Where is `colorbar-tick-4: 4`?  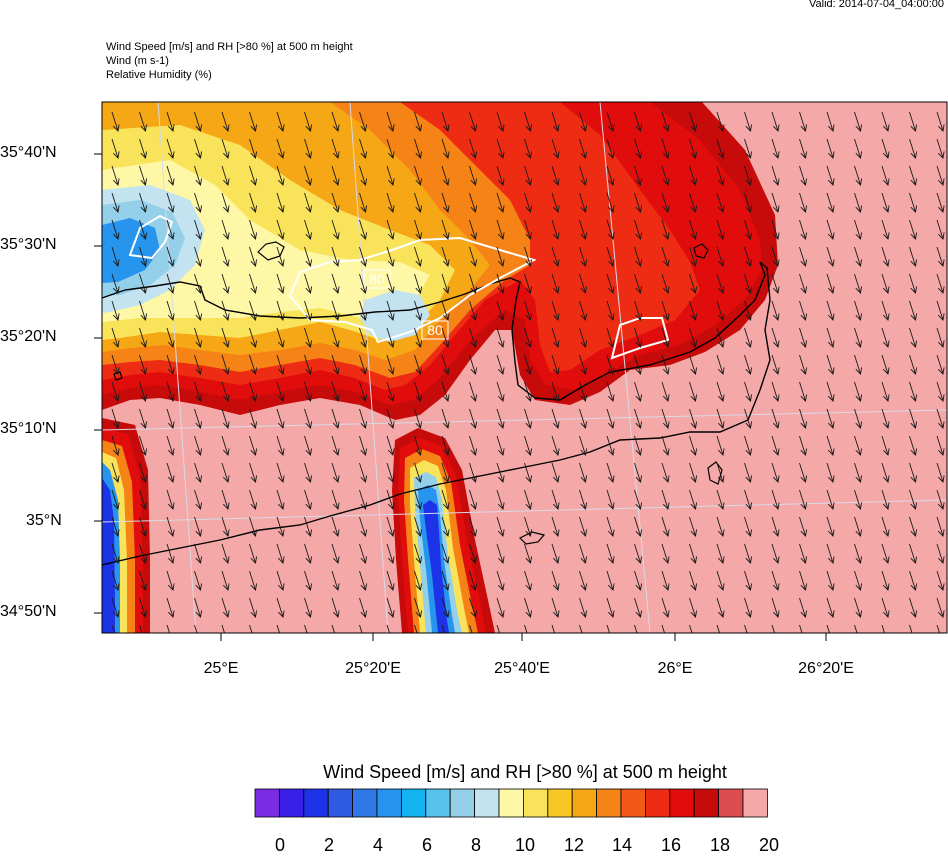
colorbar-tick-4: 4 is located at coordinates (378, 845).